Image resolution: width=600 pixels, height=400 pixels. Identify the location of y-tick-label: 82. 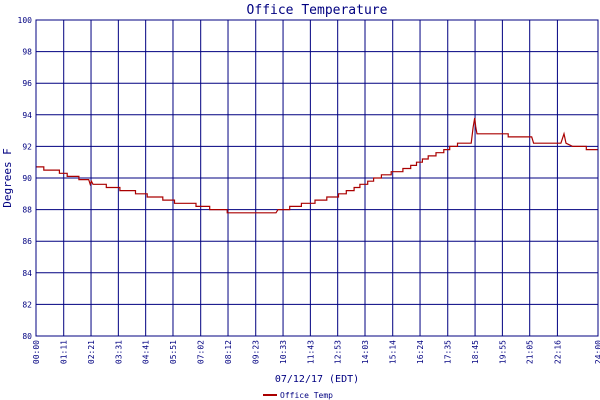
(27, 304).